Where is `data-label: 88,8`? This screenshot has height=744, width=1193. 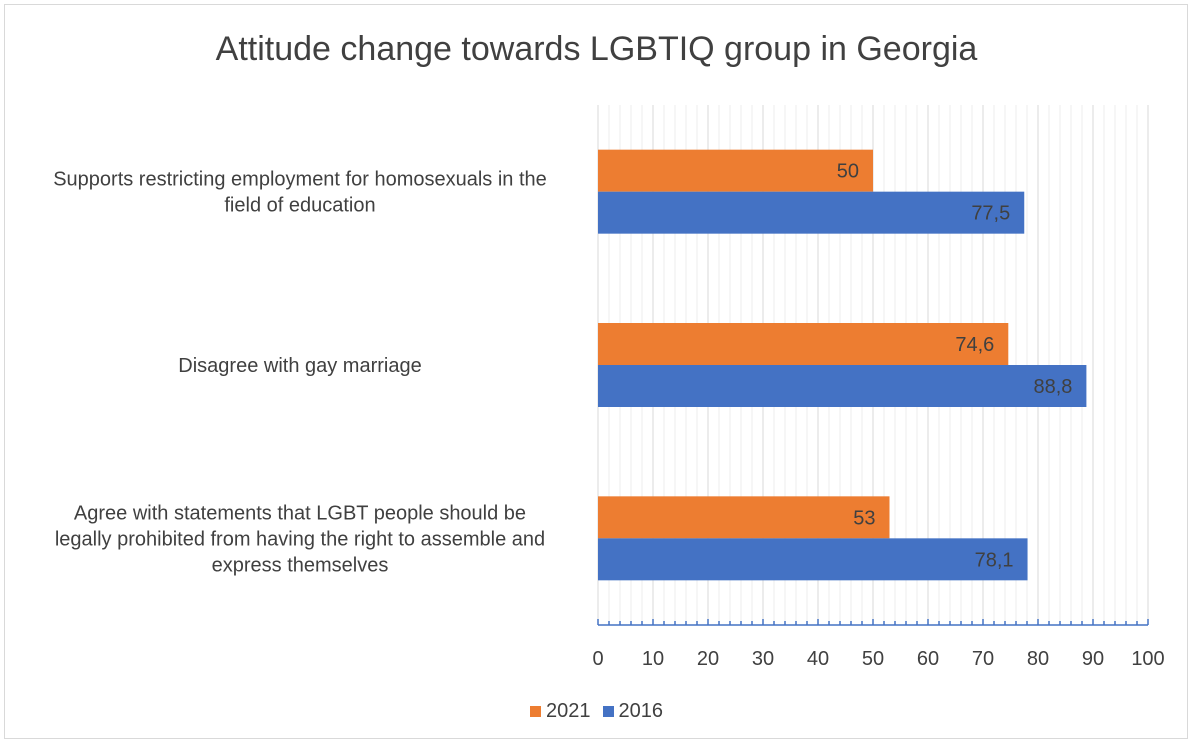
data-label: 88,8 is located at coordinates (1052, 387).